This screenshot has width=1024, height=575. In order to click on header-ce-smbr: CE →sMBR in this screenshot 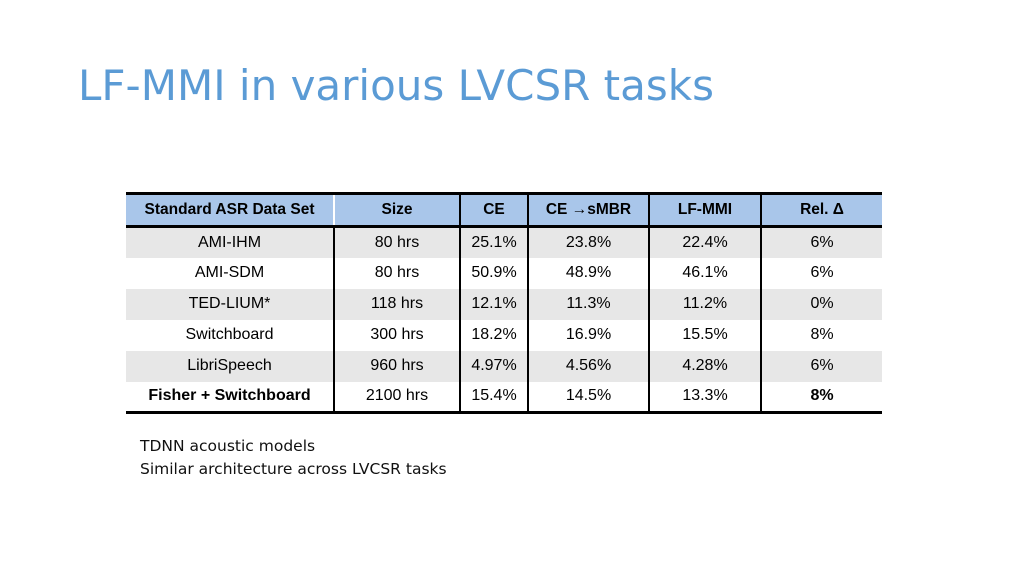, I will do `click(588, 210)`.